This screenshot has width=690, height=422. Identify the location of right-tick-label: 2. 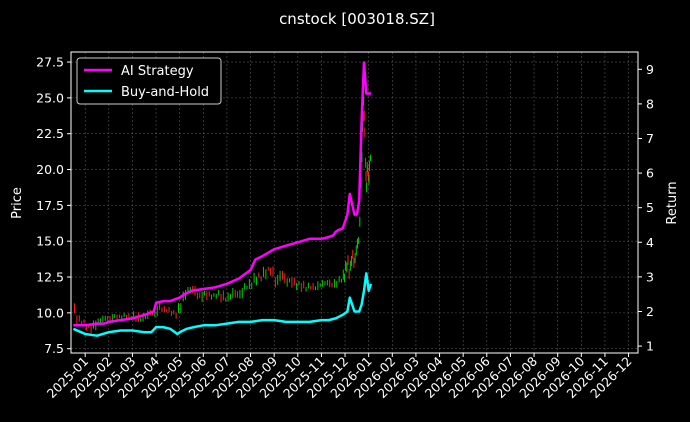
(650, 311).